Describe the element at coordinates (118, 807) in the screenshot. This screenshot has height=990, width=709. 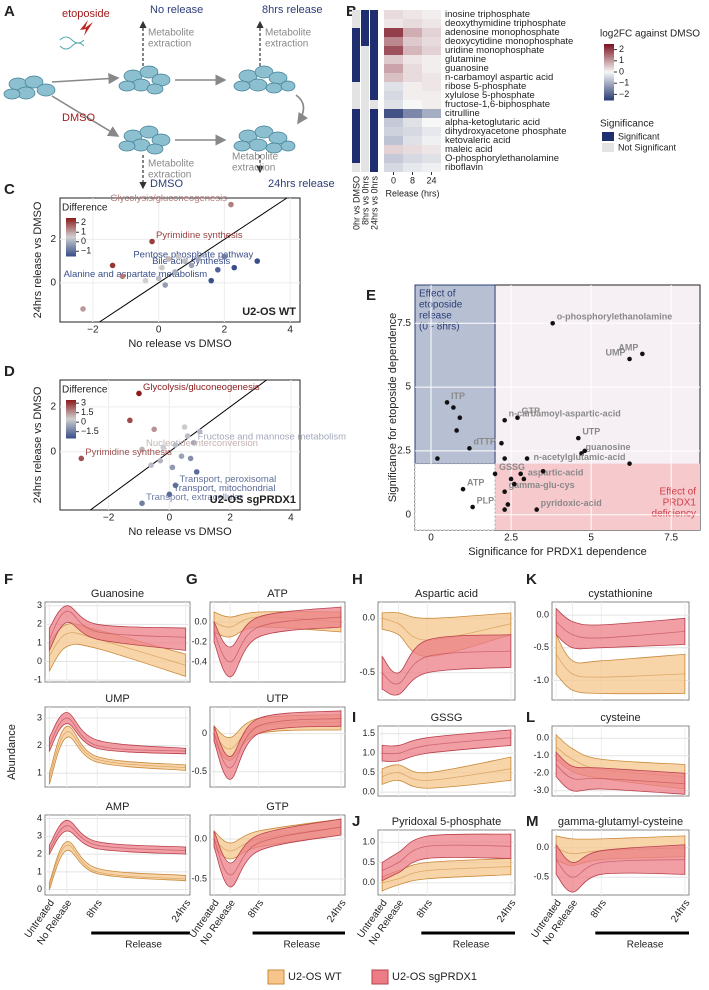
I see `panel-title: AMP` at that location.